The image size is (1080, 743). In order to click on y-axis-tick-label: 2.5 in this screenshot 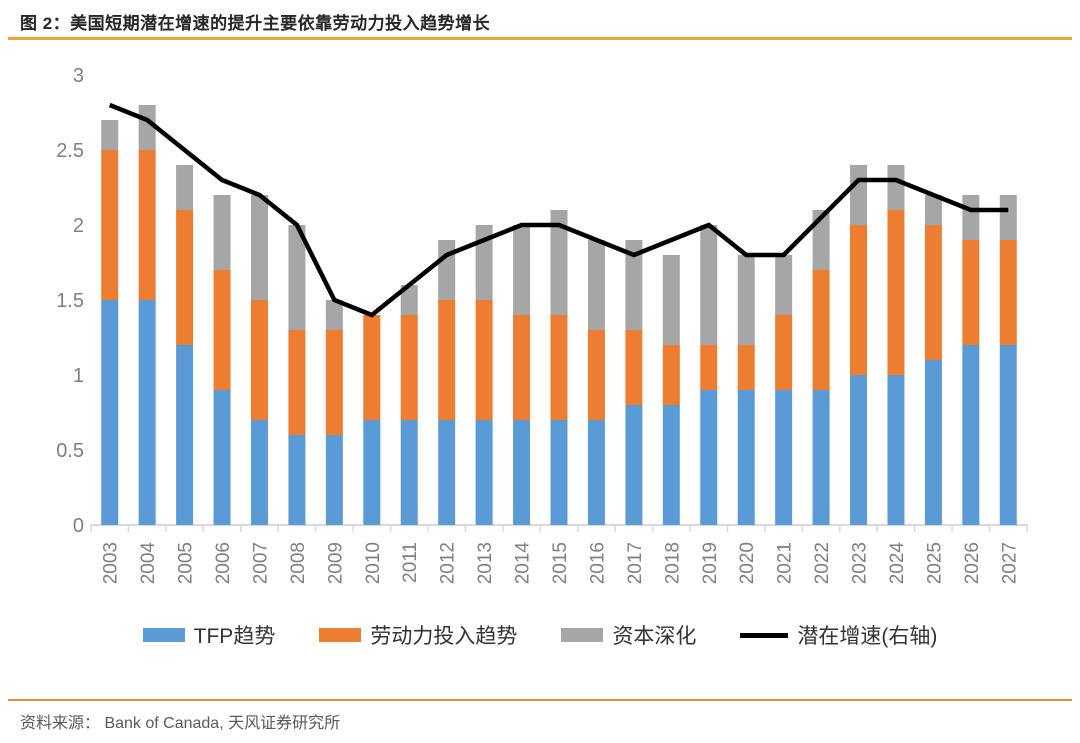, I will do `click(70, 151)`.